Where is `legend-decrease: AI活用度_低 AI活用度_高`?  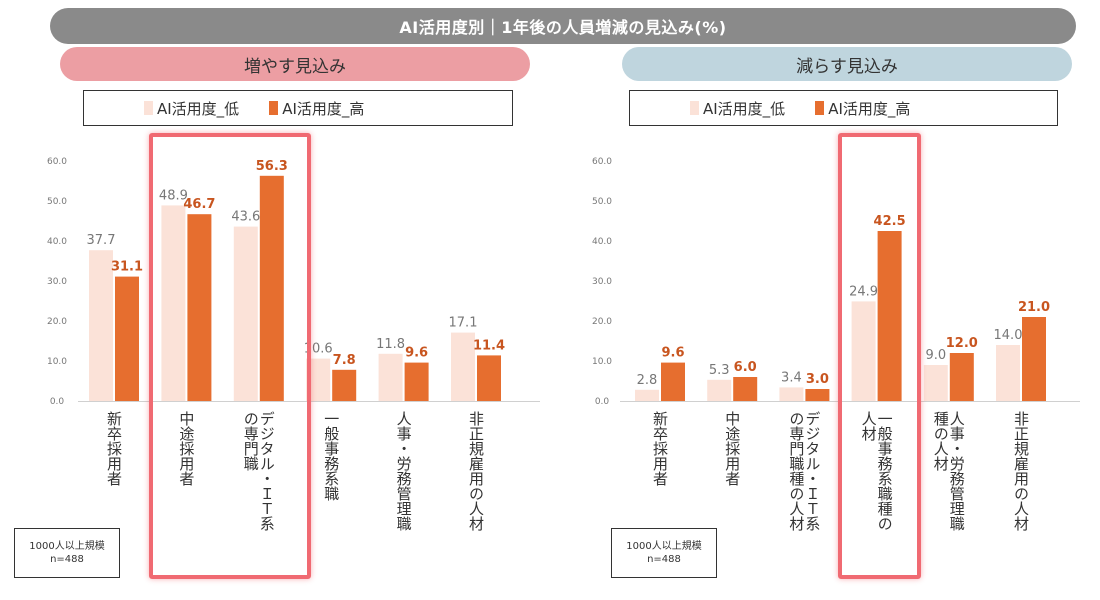 legend-decrease: AI活用度_低 AI活用度_高 is located at coordinates (843, 108).